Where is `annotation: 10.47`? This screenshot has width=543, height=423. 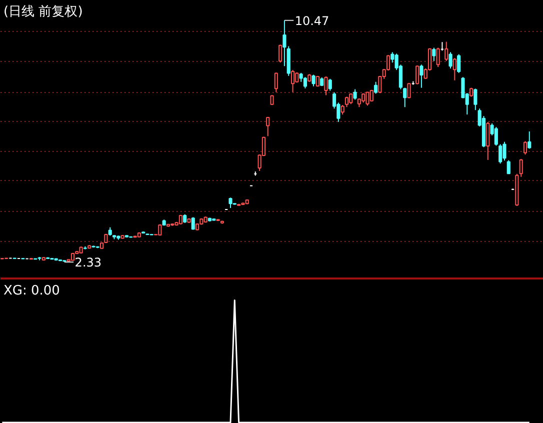
annotation: 10.47 is located at coordinates (312, 21).